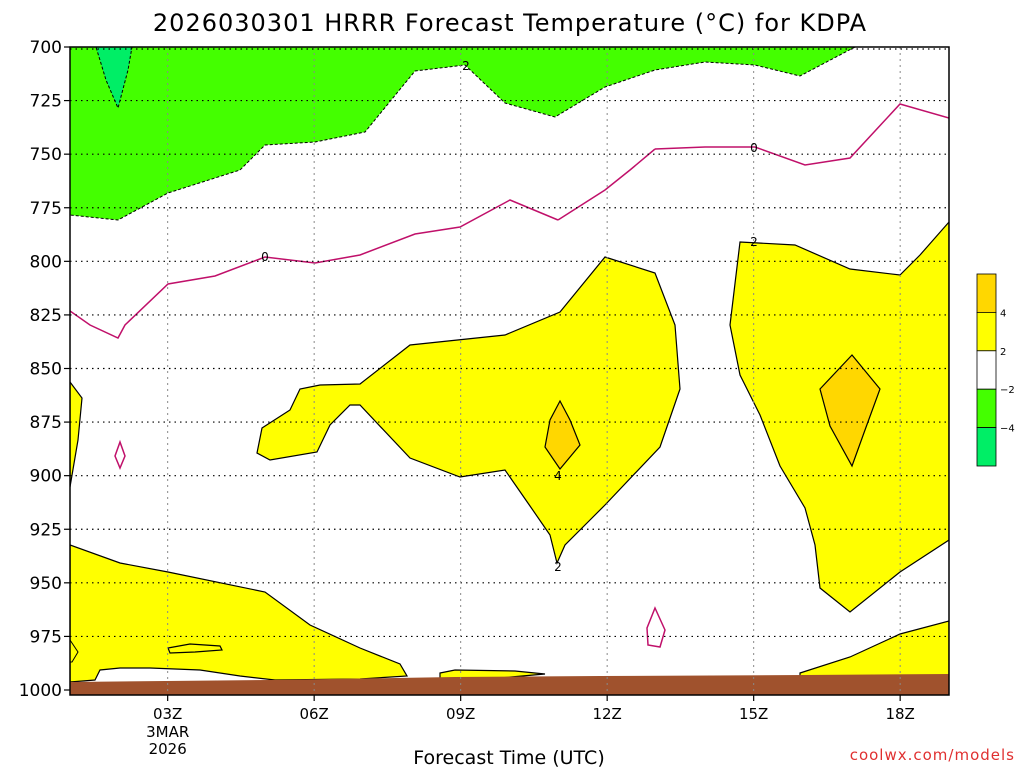 The height and width of the screenshot is (768, 1024). I want to click on zero-isotherm-lower, so click(314, 269).